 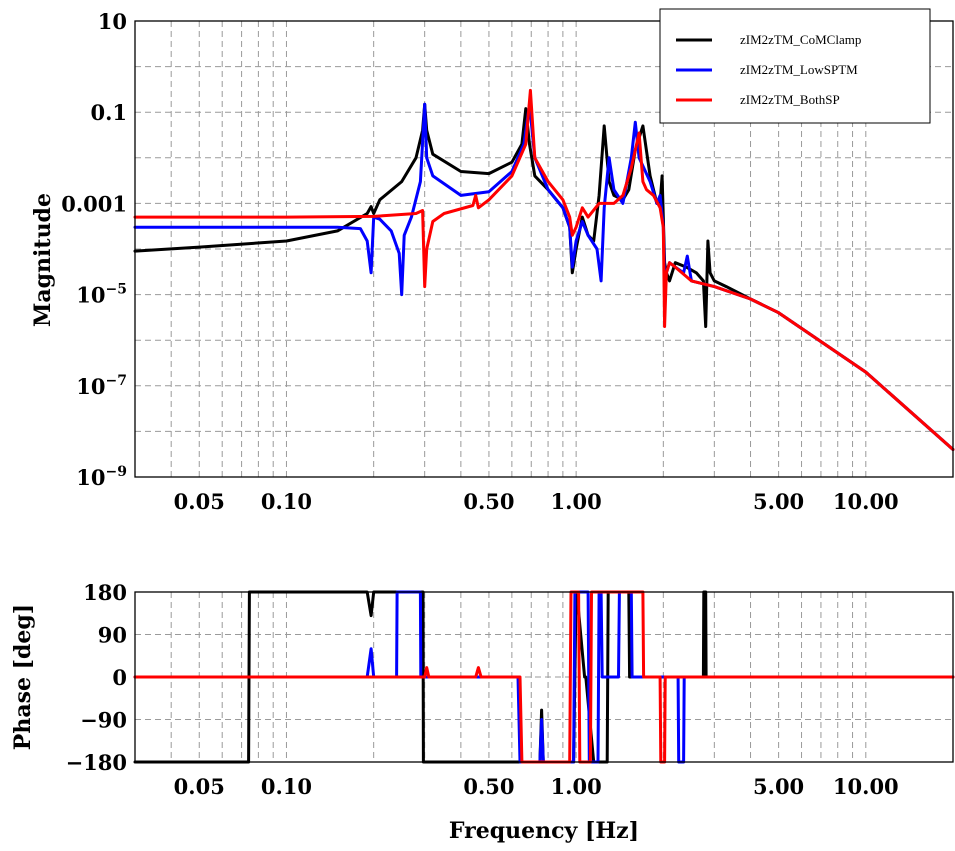 I want to click on magnitude-x-tick-label: 0.50, so click(x=488, y=501).